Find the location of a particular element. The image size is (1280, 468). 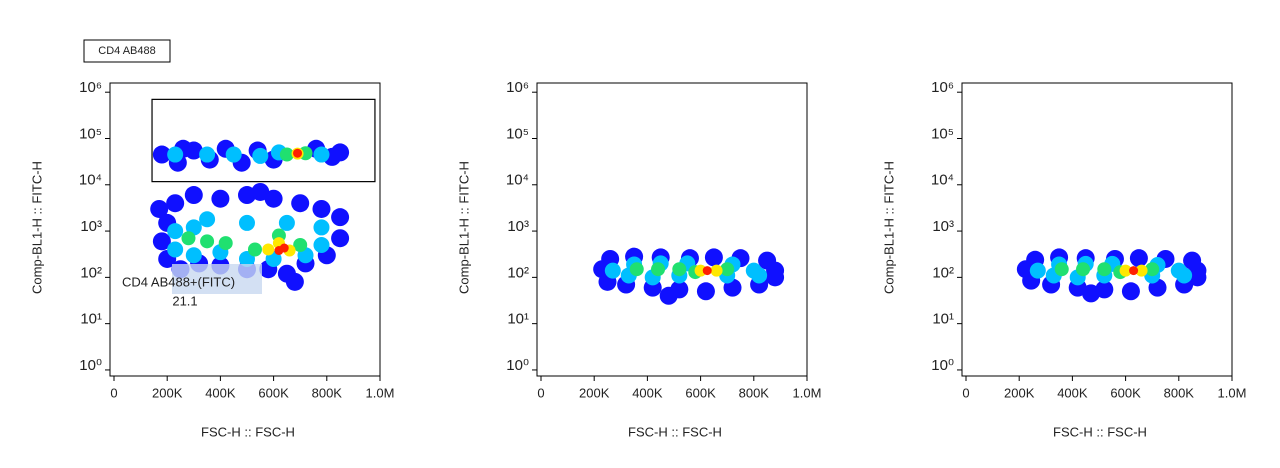

header: CD4 AB488 is located at coordinates (126, 51).